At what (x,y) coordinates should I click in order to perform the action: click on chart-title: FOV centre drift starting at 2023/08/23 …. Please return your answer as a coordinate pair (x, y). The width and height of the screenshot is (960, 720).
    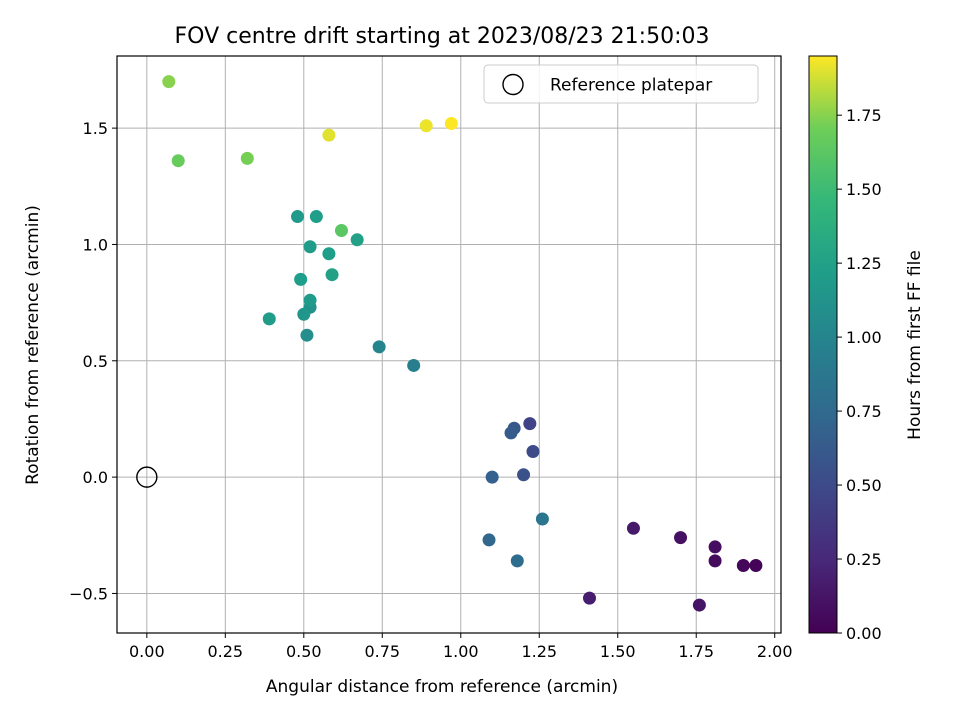
    Looking at the image, I should click on (442, 36).